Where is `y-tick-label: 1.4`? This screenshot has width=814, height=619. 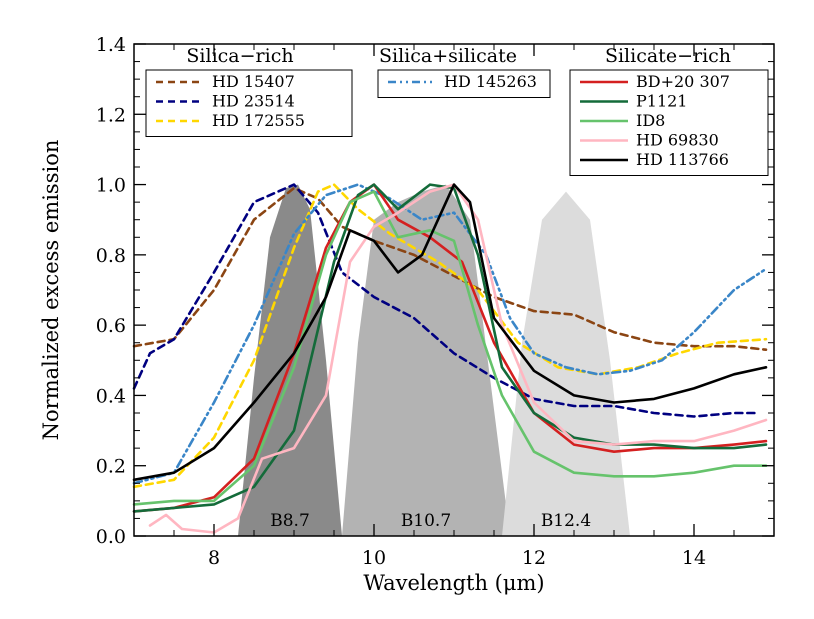
y-tick-label: 1.4 is located at coordinates (111, 45).